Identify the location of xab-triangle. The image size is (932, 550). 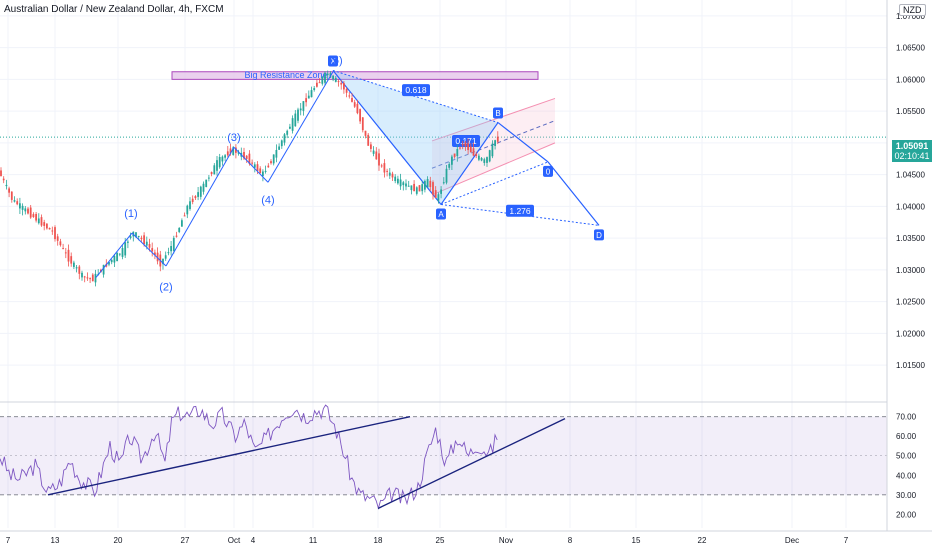
(415, 137).